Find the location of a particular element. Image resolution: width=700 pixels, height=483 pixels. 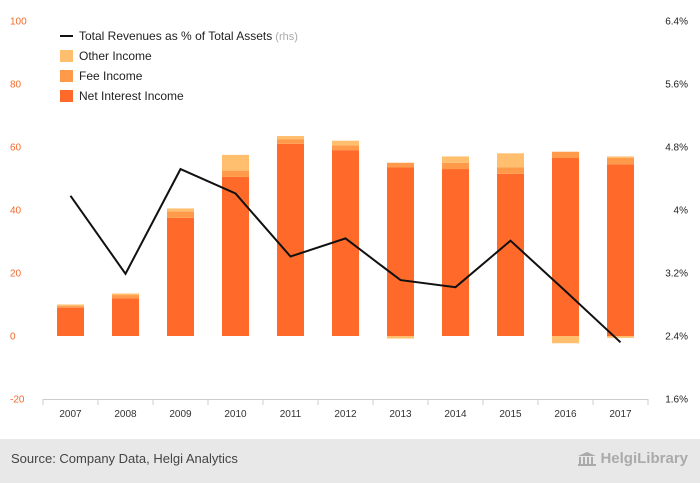

y2-tick-label: 6.4% is located at coordinates (676, 22).